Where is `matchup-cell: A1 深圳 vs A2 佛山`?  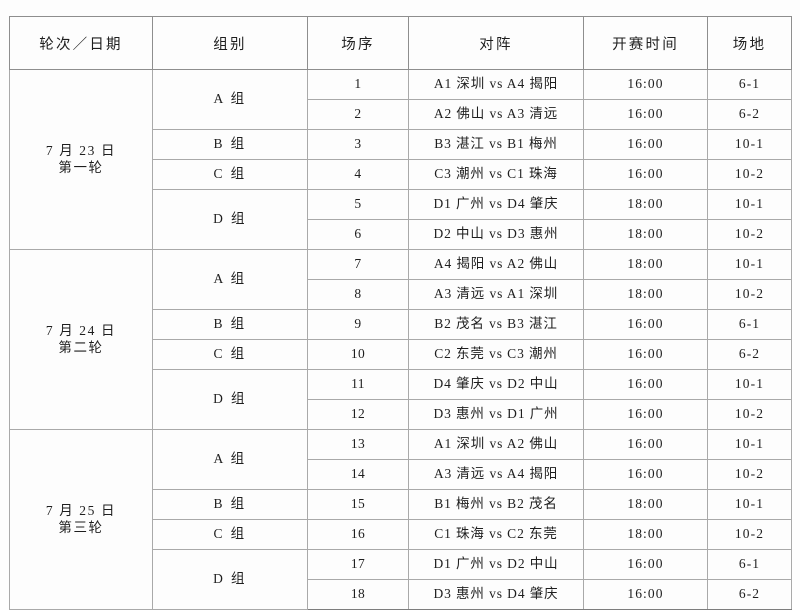
matchup-cell: A1 深圳 vs A2 佛山 is located at coordinates (496, 444).